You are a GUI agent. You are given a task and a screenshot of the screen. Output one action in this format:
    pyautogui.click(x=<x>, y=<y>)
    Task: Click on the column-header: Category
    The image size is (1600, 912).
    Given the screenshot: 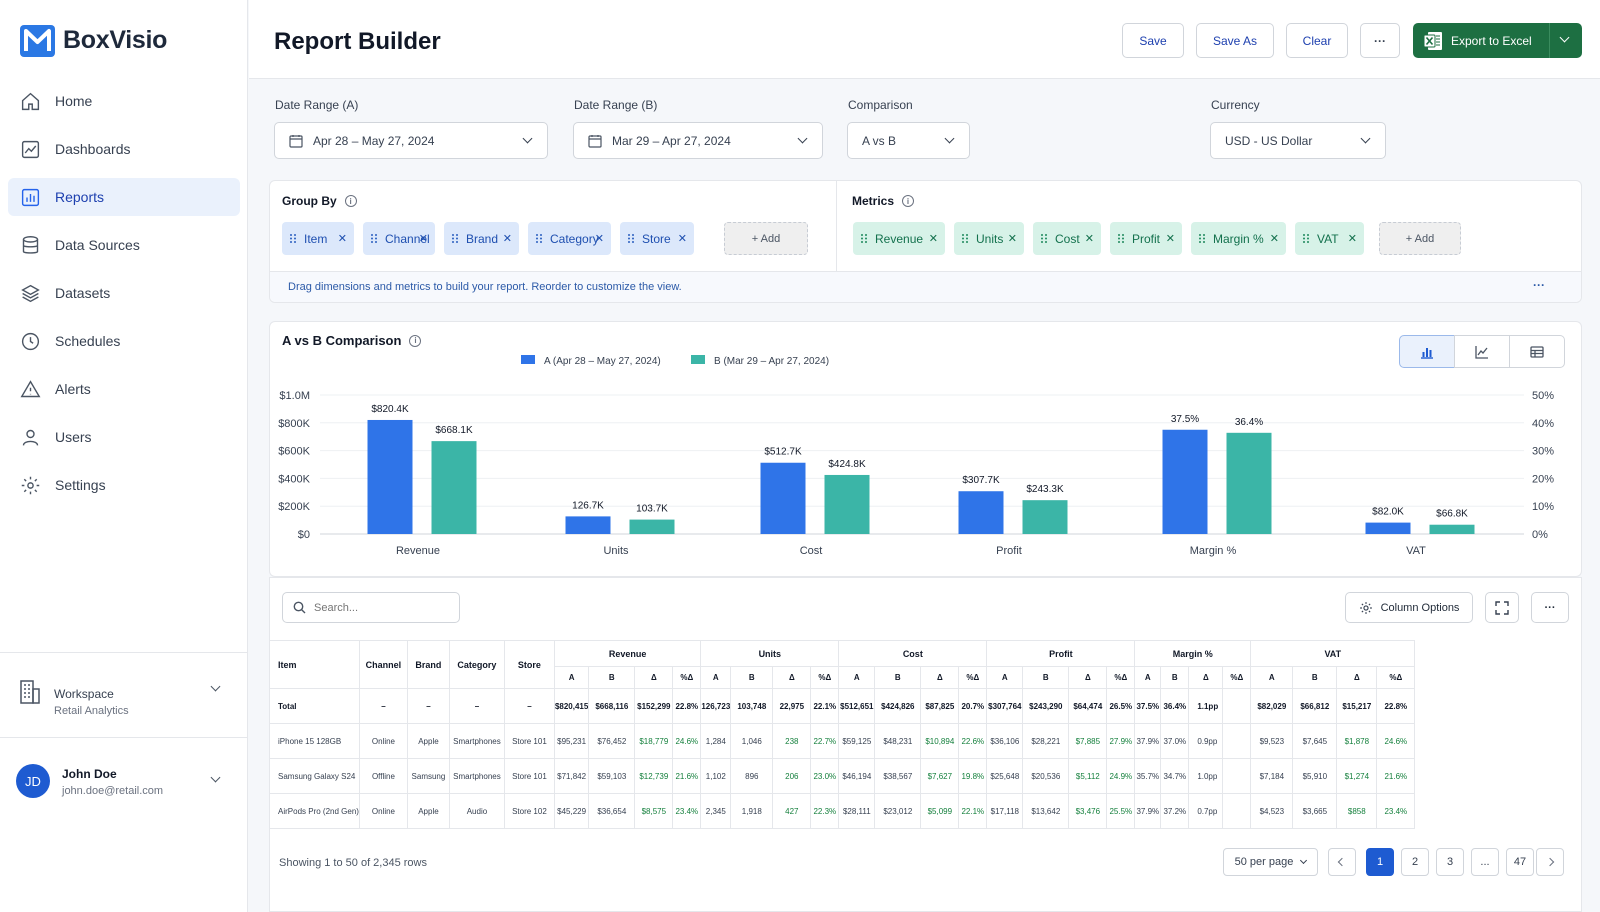 What is the action you would take?
    pyautogui.click(x=476, y=664)
    